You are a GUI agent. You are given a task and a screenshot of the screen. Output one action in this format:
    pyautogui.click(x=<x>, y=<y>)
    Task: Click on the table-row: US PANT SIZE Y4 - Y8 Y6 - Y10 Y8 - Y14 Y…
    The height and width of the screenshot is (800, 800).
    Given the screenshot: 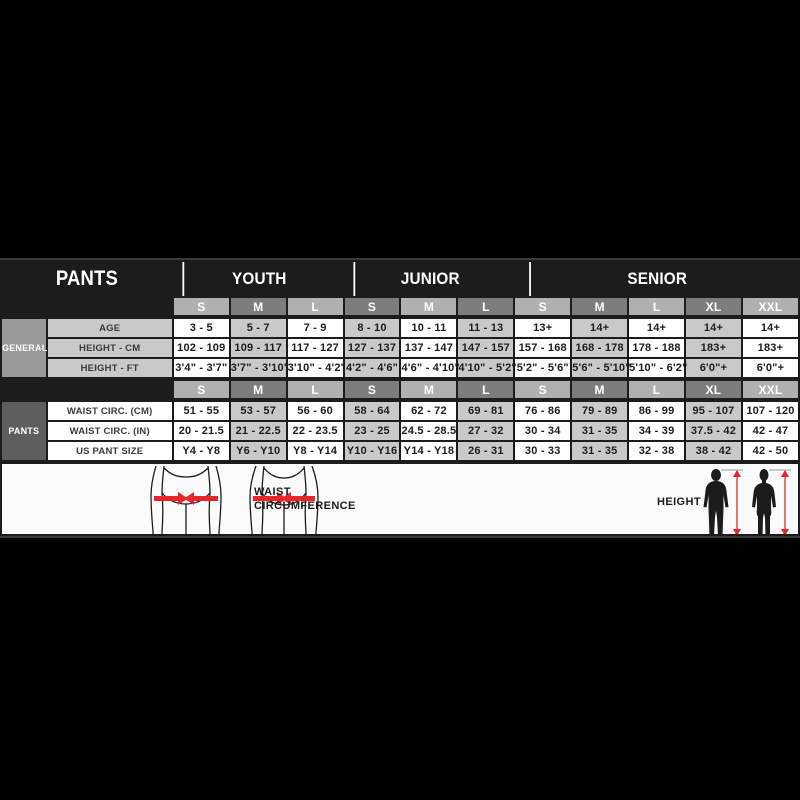 What is the action you would take?
    pyautogui.click(x=400, y=451)
    